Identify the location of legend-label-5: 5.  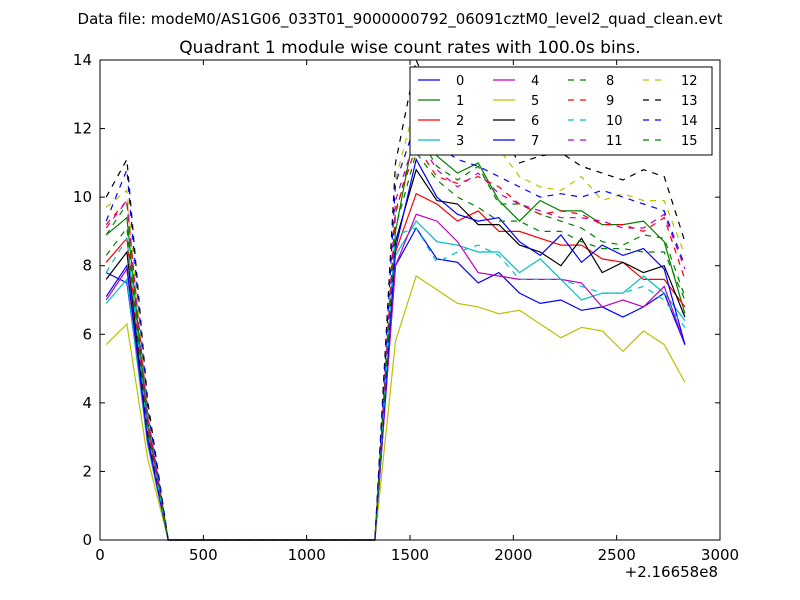
(535, 101).